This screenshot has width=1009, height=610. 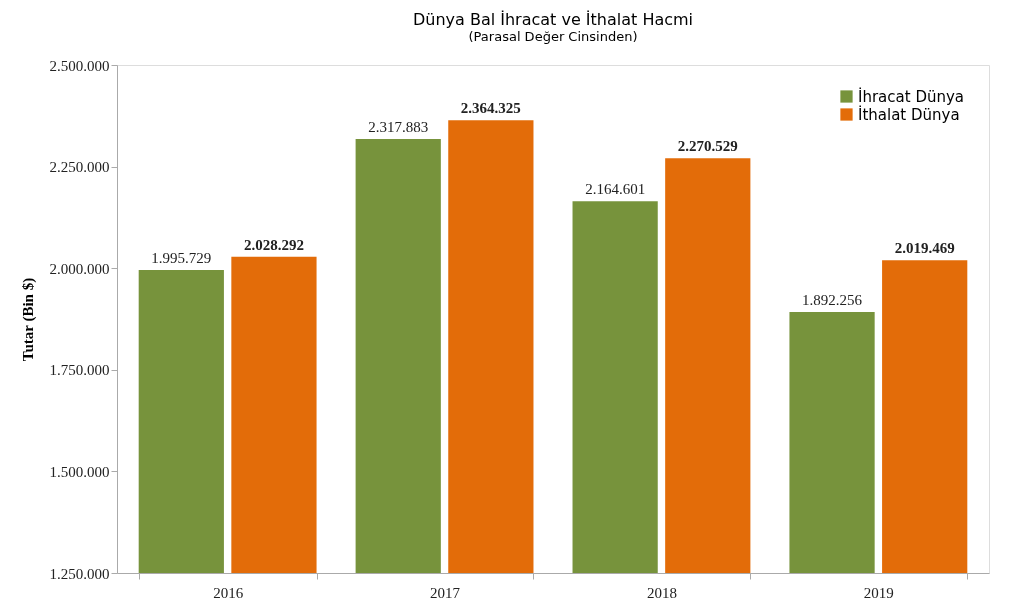 I want to click on y-tick-label: 1.250.000, so click(x=79, y=573).